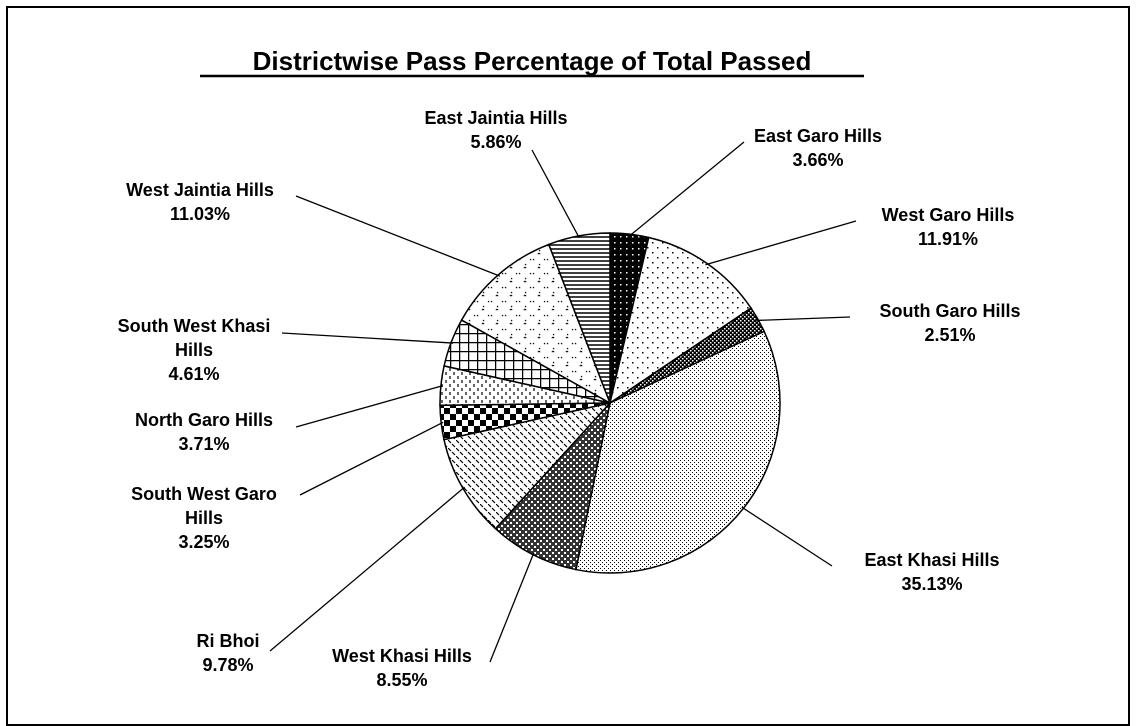 This screenshot has height=726, width=1144. I want to click on slice-label: North Garo Hills 3.71%, so click(204, 432).